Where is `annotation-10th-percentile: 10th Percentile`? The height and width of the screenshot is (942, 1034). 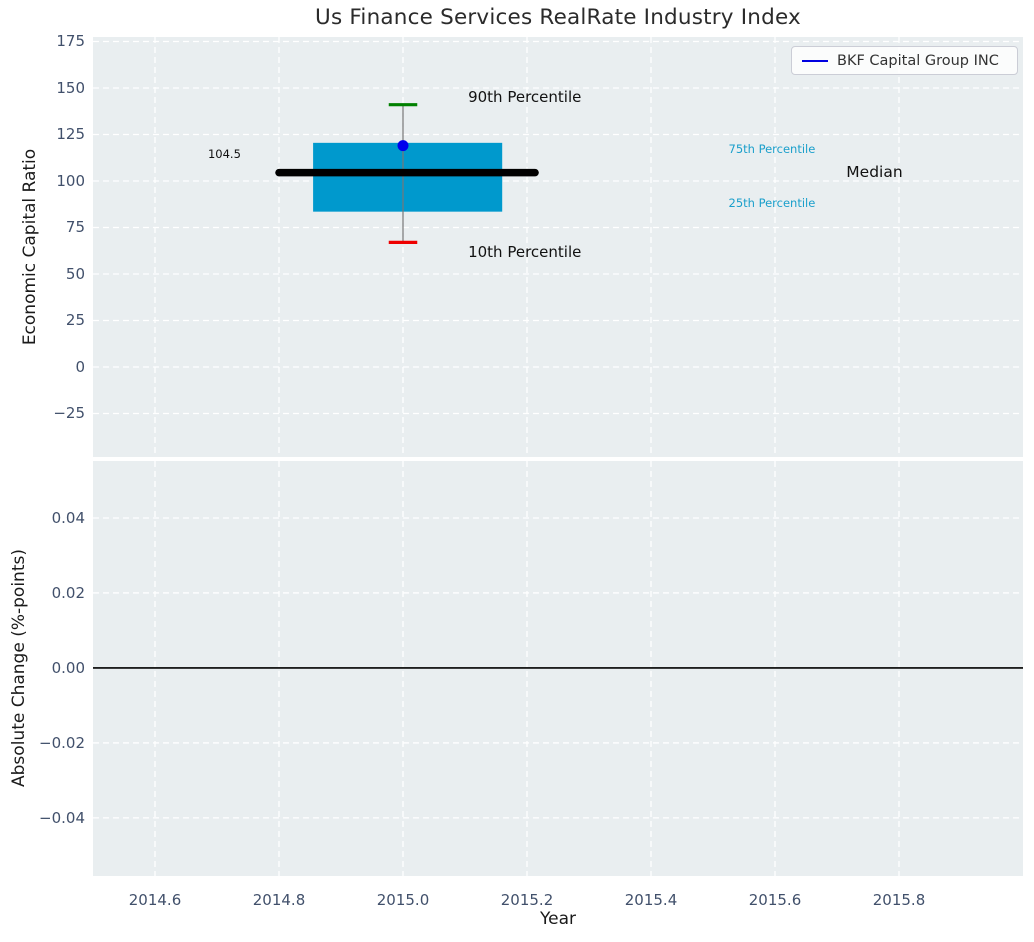 annotation-10th-percentile: 10th Percentile is located at coordinates (525, 251).